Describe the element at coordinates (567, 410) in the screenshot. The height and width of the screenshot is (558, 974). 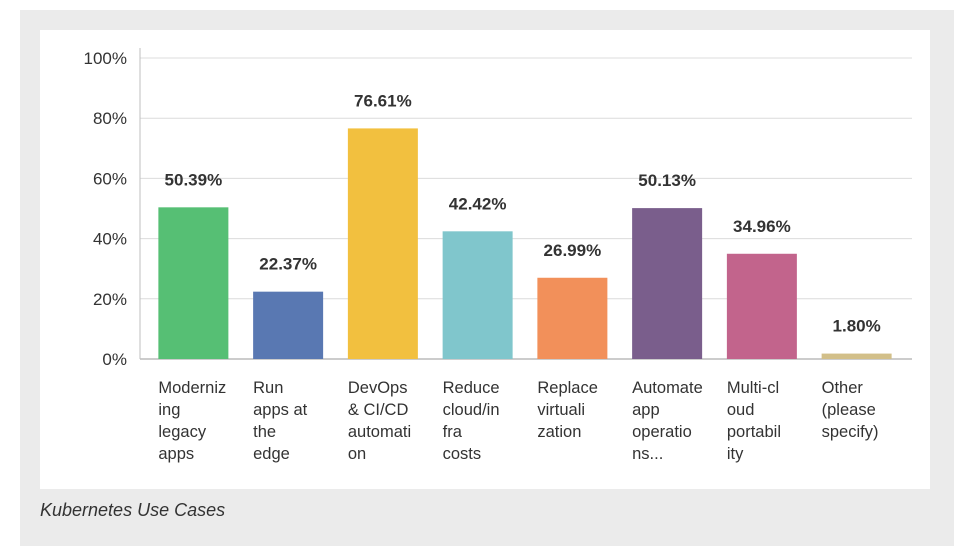
I see `category-label: Replace virtuali zation` at that location.